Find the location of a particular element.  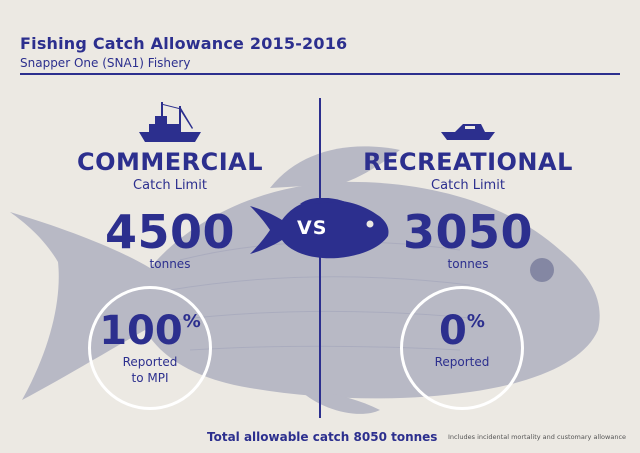

snapper-fish-icon is located at coordinates (319, 228).